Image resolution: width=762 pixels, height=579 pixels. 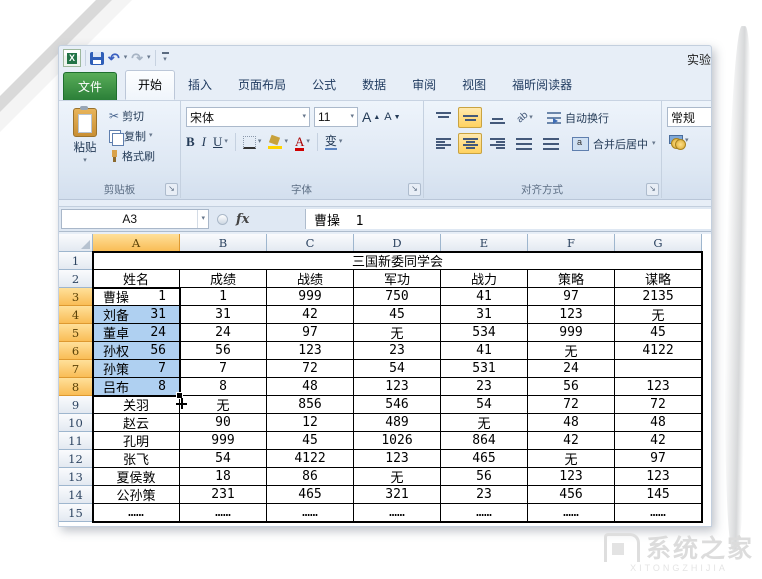 I want to click on row-header-12: 12, so click(x=76, y=459).